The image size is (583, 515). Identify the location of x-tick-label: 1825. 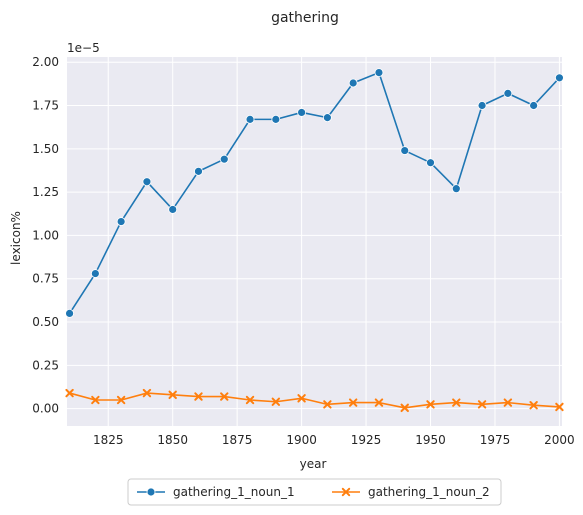
(108, 440).